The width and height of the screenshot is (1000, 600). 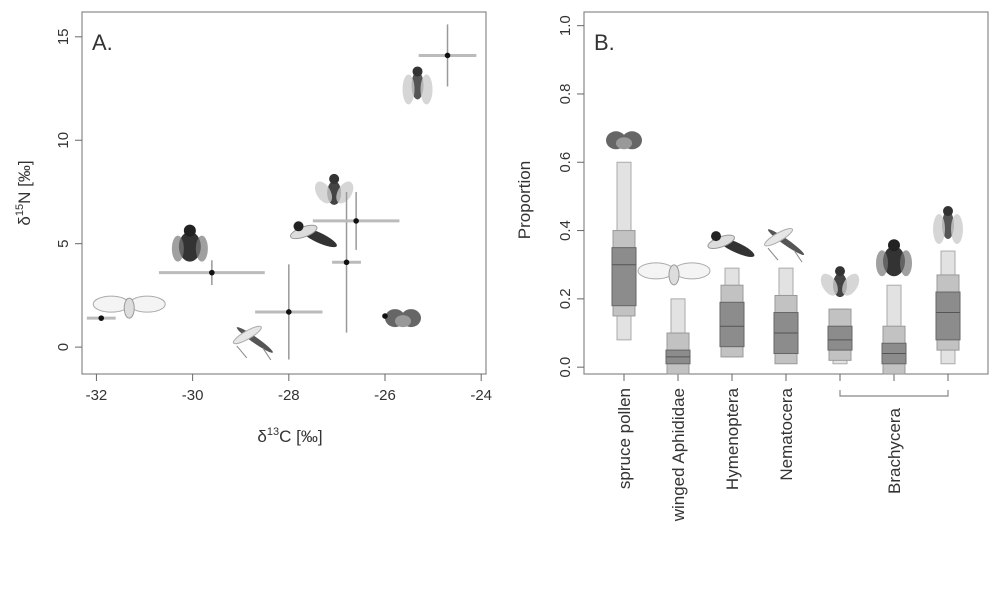 I want to click on category-label: Hymenoptera, so click(x=732, y=438).